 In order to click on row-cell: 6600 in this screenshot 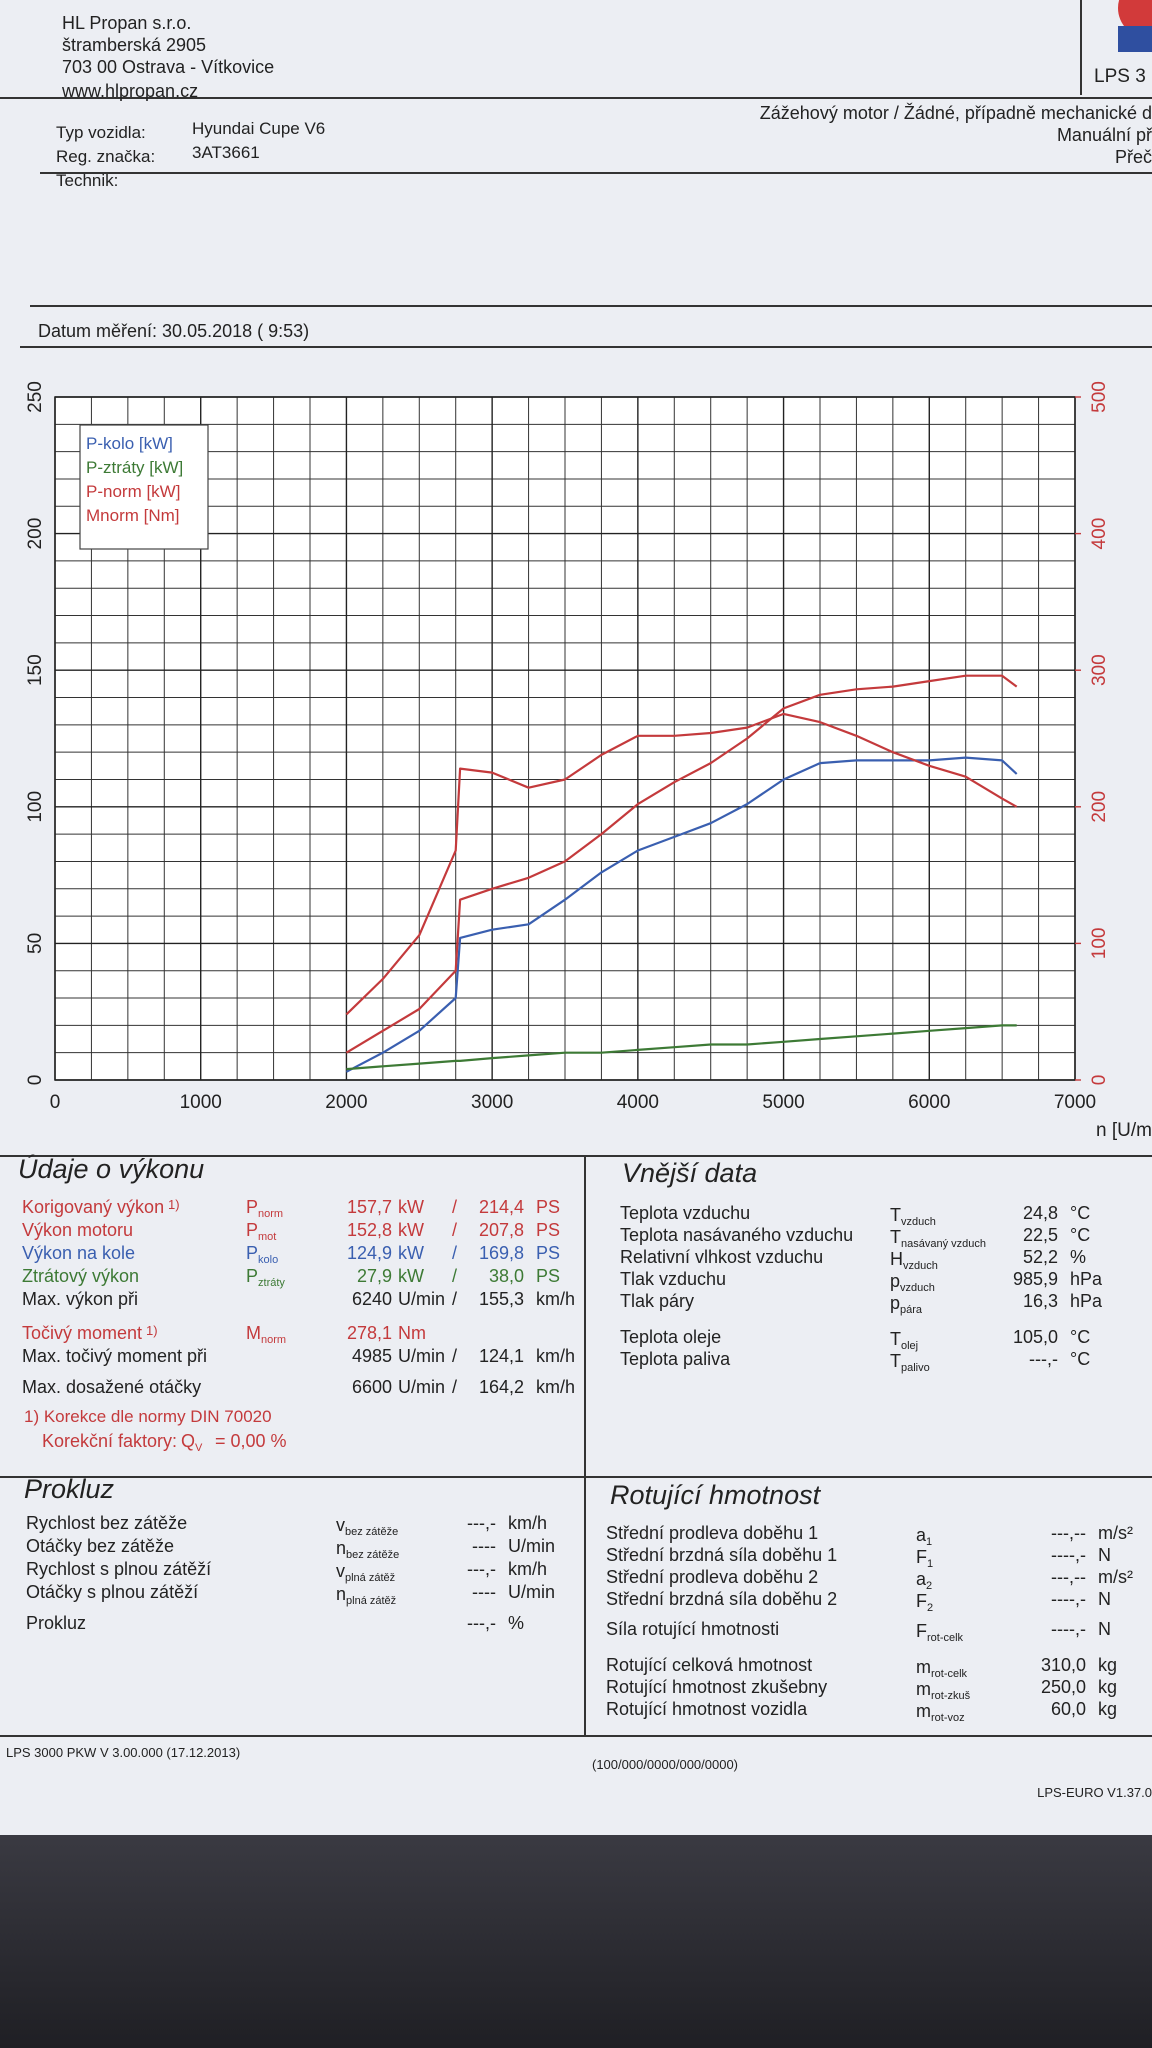, I will do `click(371, 1387)`.